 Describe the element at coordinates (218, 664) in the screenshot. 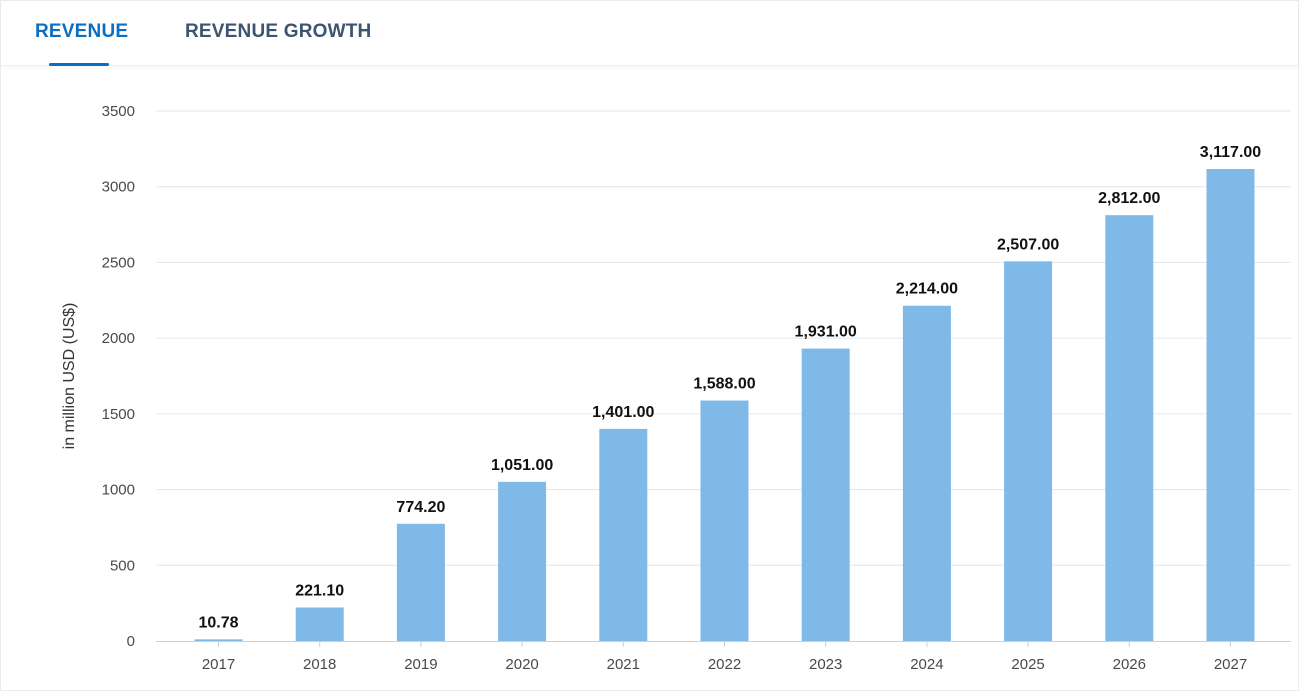

I see `x-tick-label-2017: 2017` at that location.